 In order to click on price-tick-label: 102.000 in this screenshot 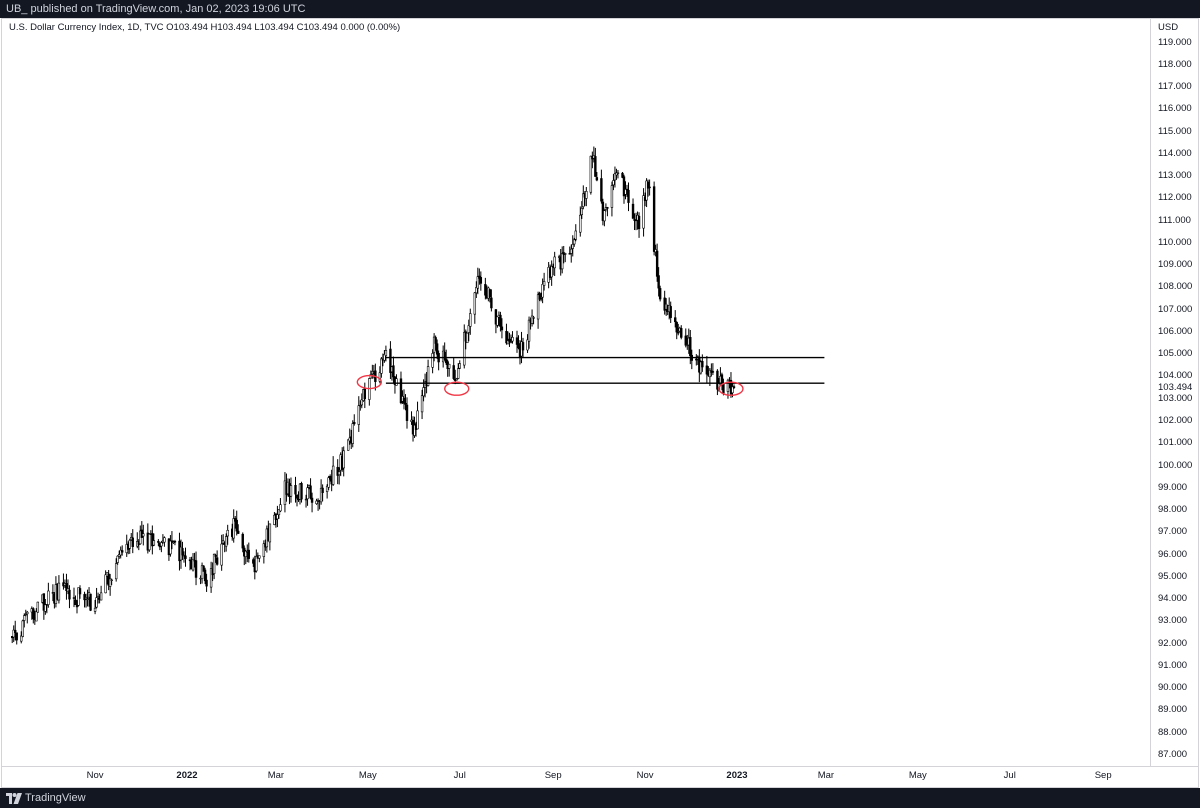, I will do `click(1175, 421)`.